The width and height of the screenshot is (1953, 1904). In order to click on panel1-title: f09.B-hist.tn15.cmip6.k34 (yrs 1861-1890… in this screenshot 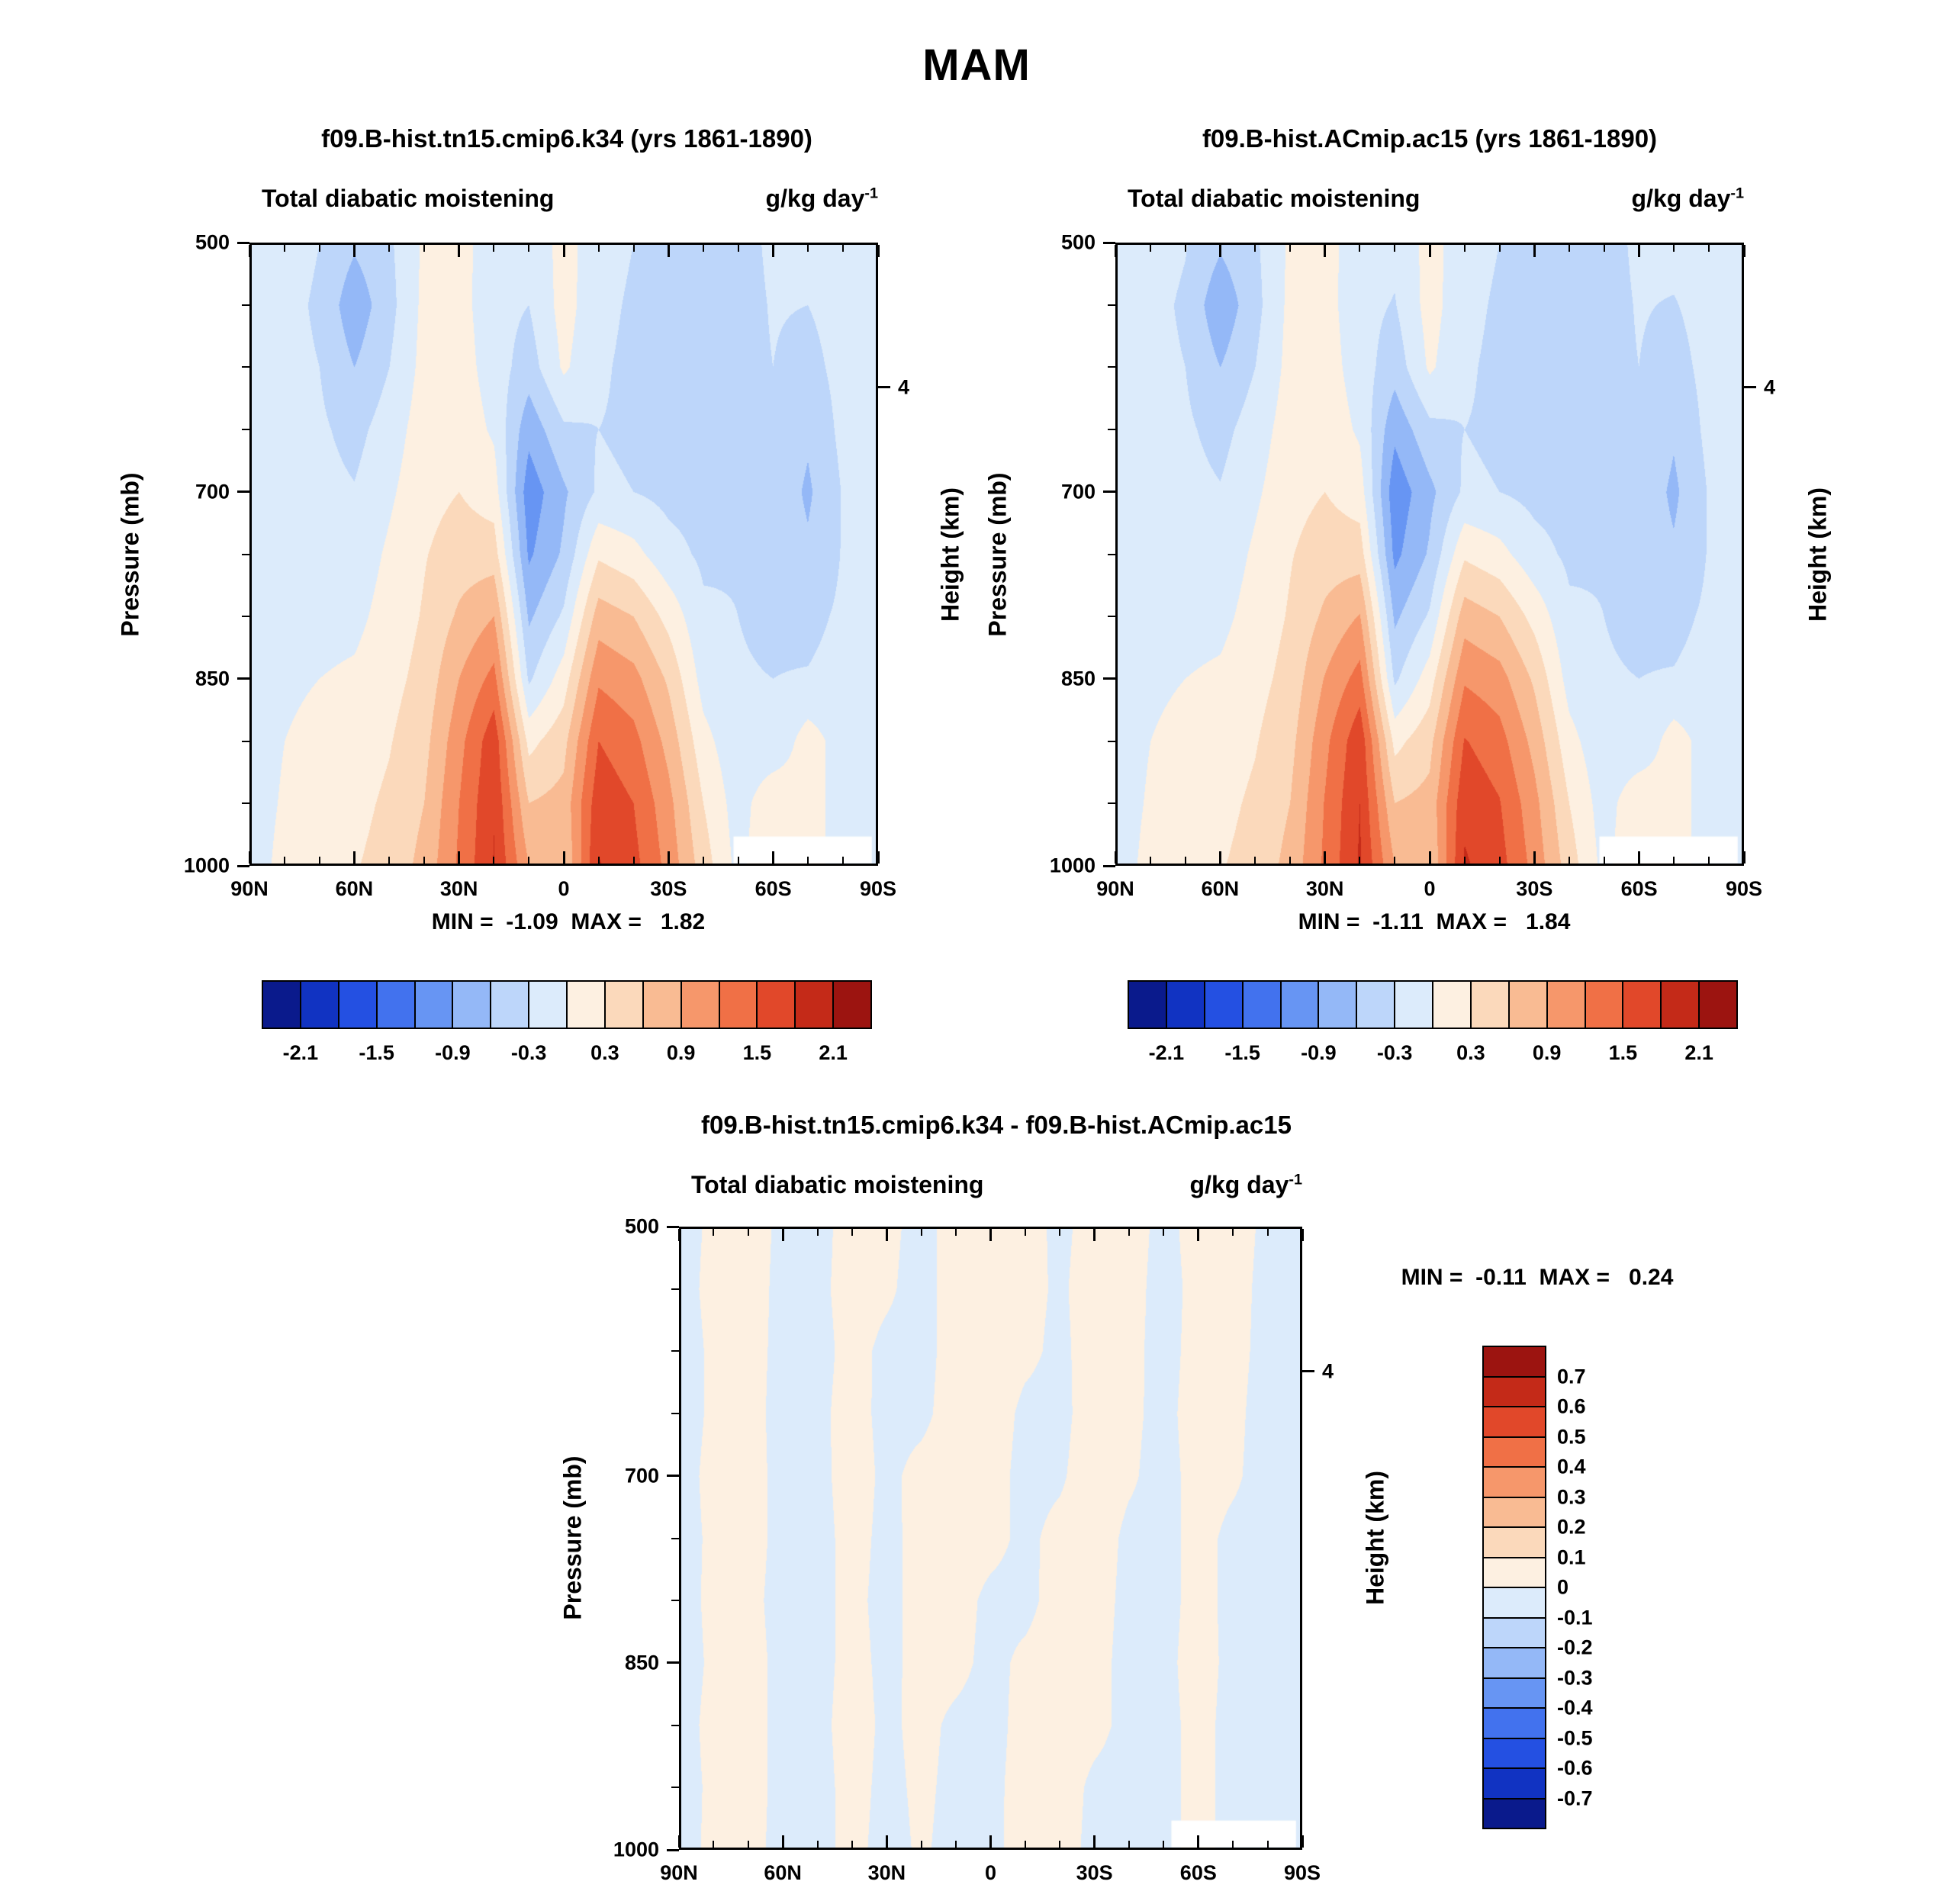, I will do `click(566, 138)`.